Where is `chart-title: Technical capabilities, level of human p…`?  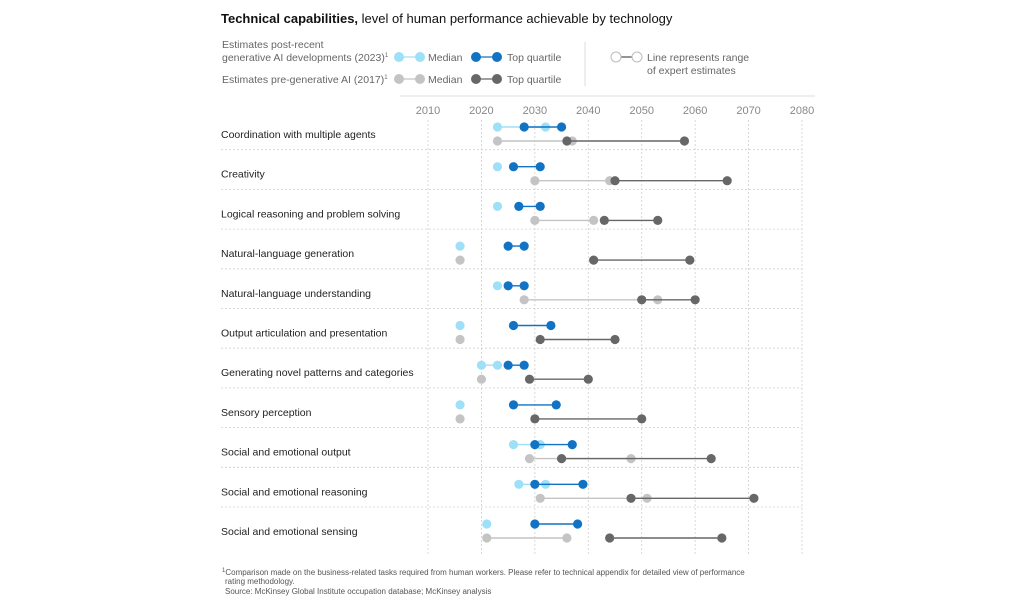 chart-title: Technical capabilities, level of human p… is located at coordinates (447, 18).